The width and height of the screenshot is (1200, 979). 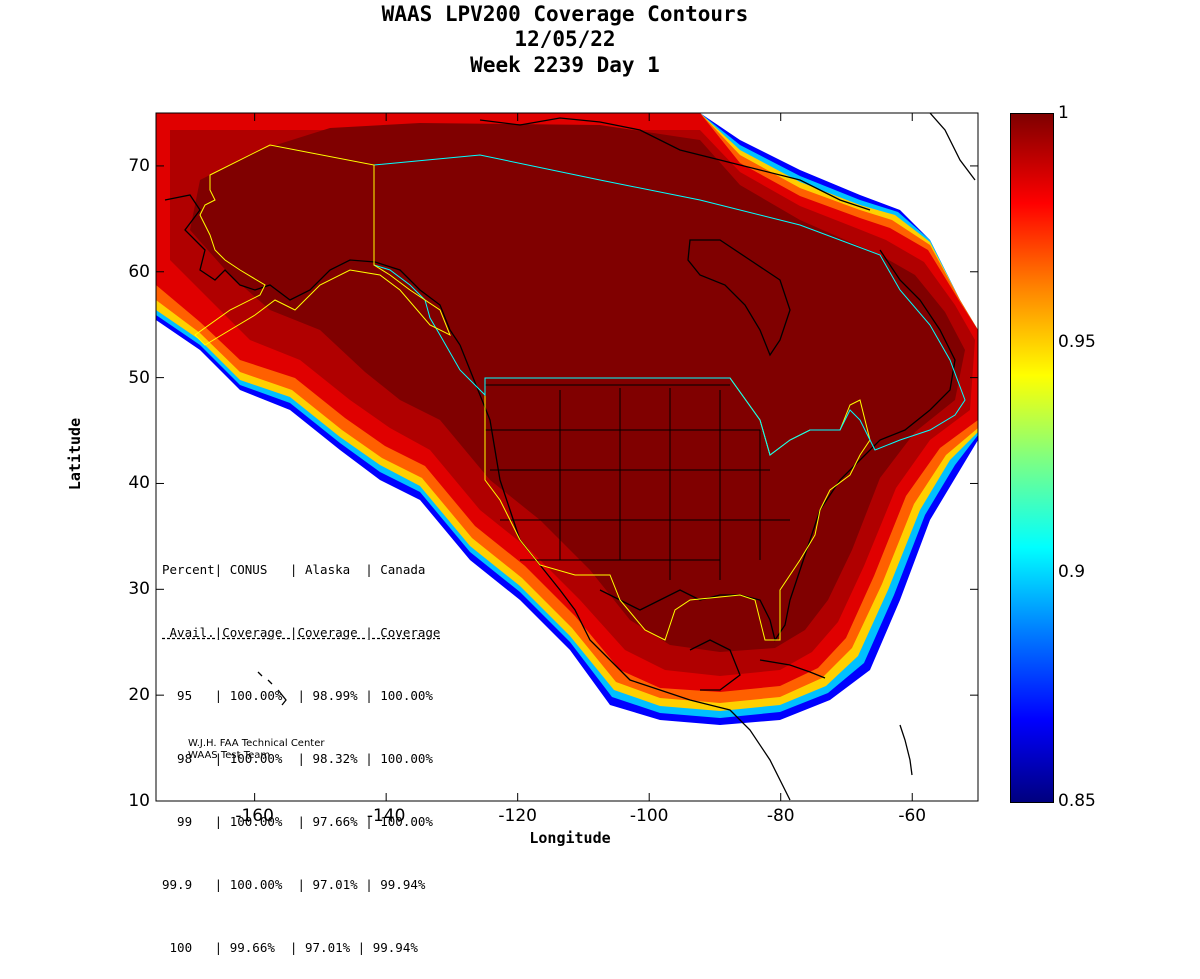 I want to click on colorbar-tick-label: 1, so click(x=1063, y=113).